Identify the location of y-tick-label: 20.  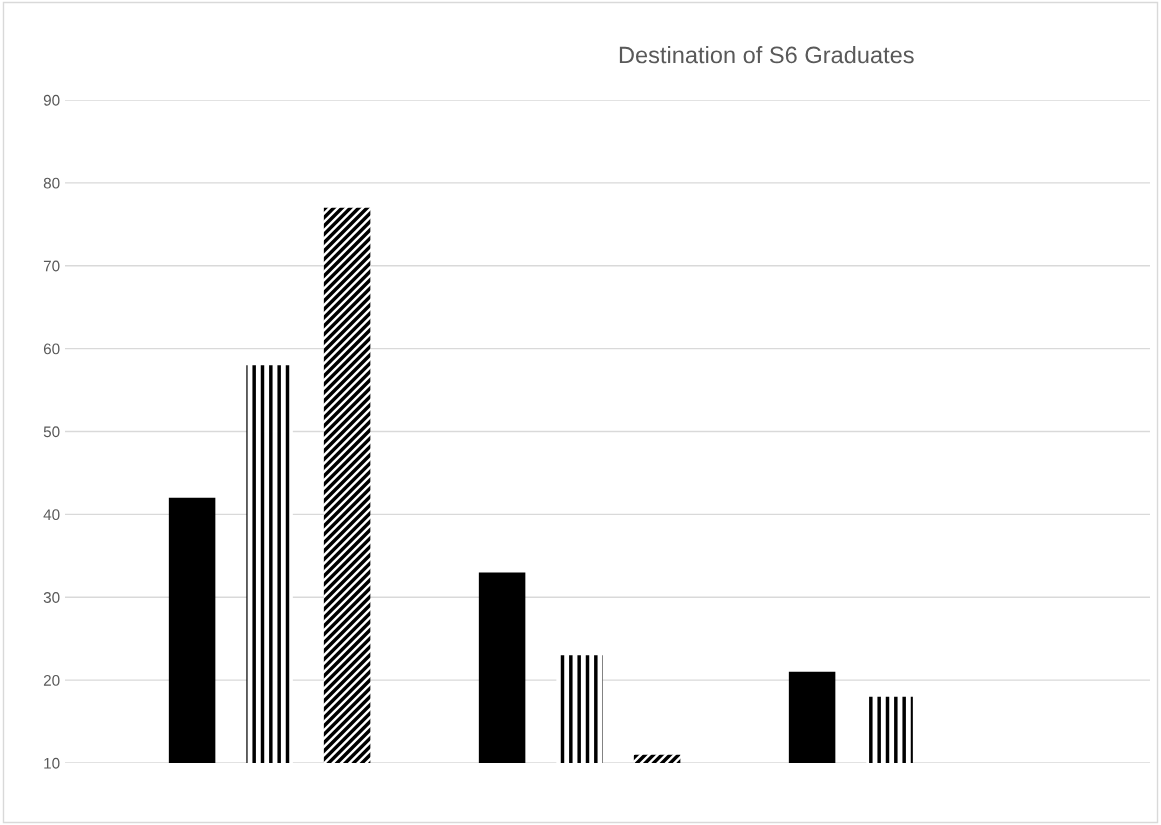
(51, 680).